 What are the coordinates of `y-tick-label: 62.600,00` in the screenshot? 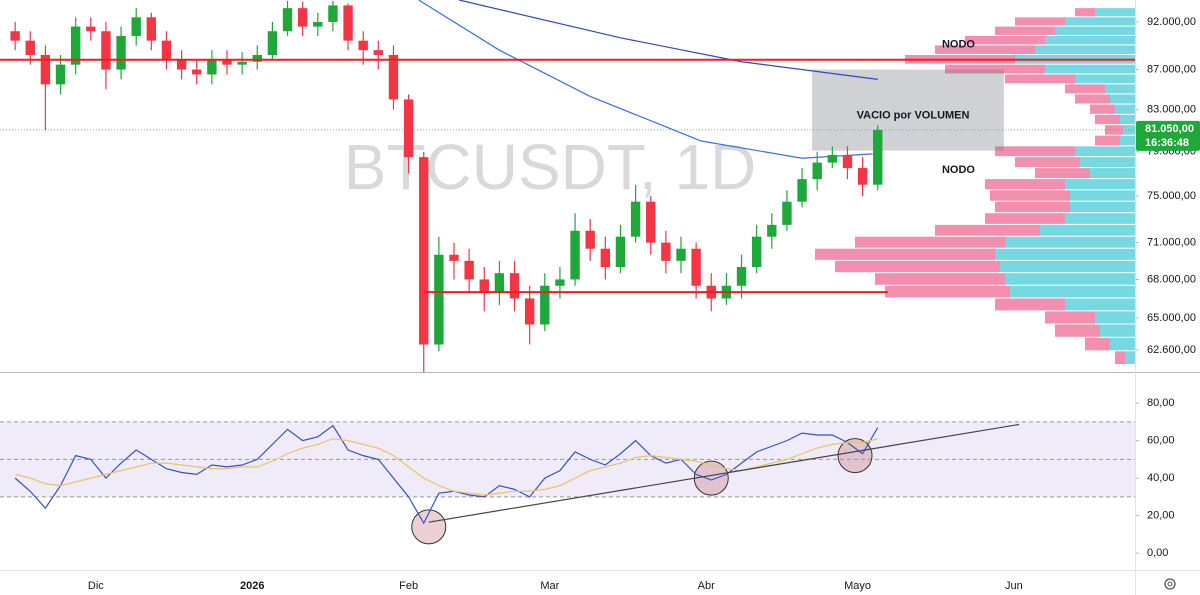 It's located at (1171, 350).